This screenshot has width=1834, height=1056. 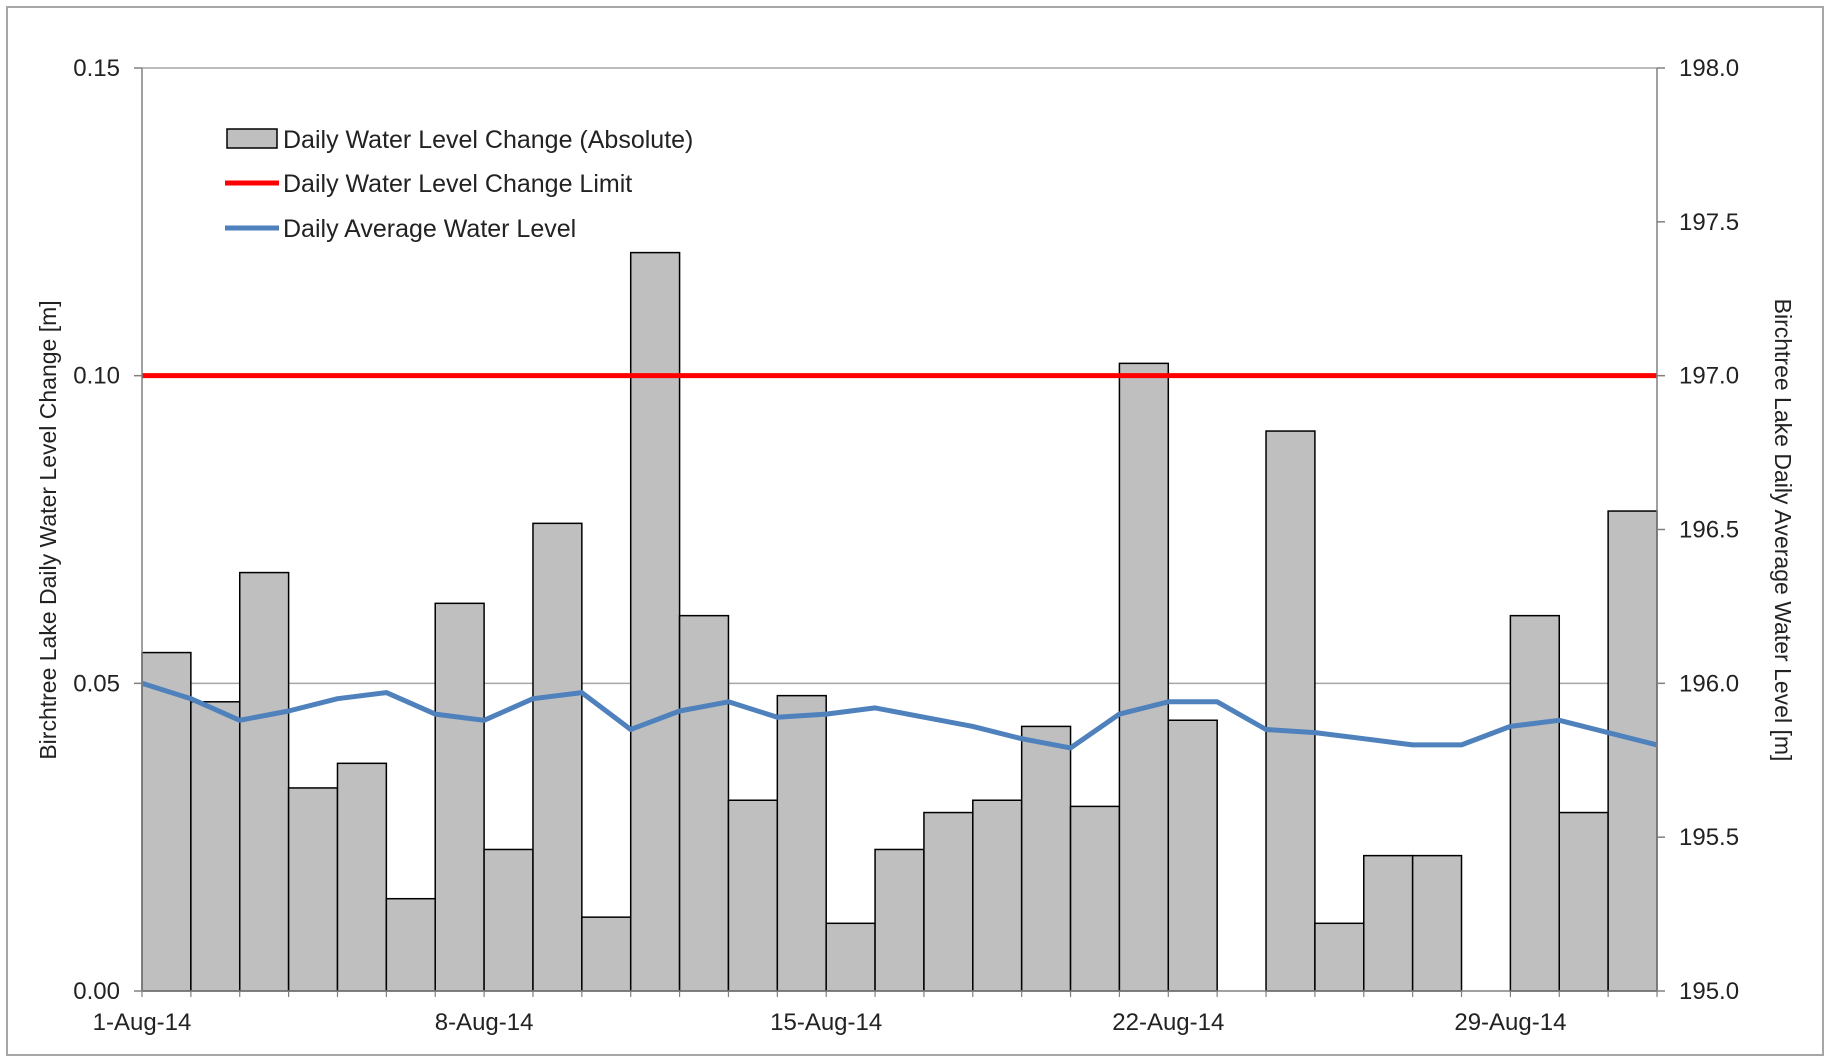 What do you see at coordinates (96, 991) in the screenshot?
I see `left-tick-label: 0.00` at bounding box center [96, 991].